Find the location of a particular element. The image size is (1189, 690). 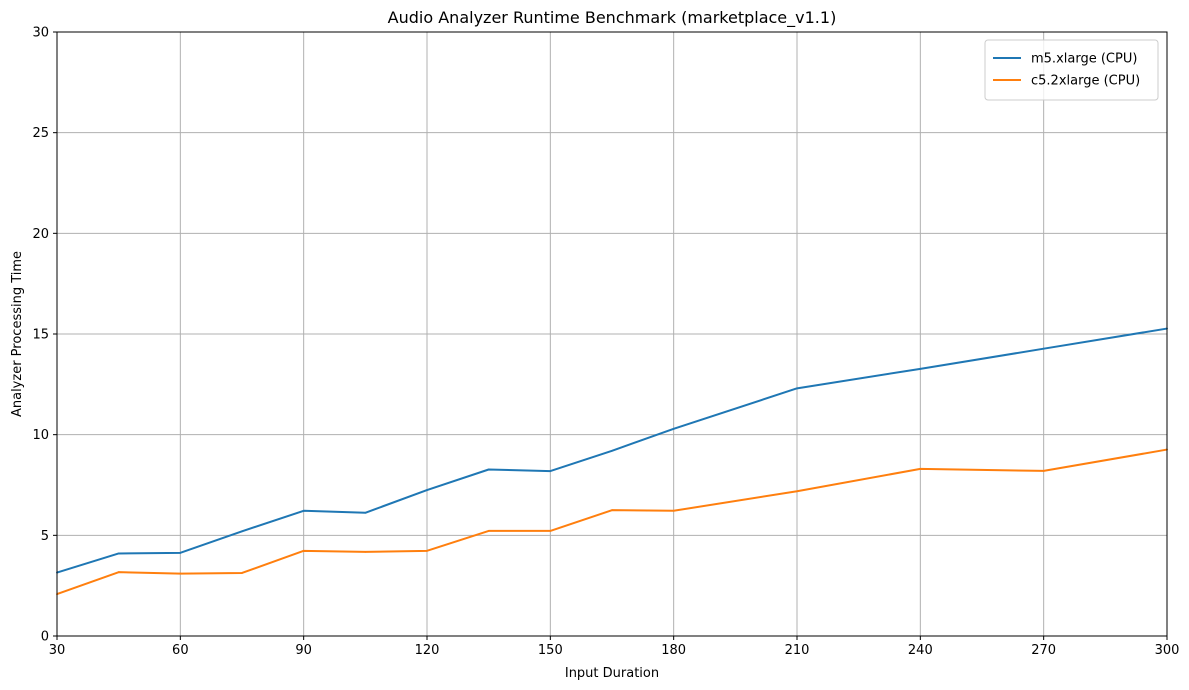

x-tick-label: 180 is located at coordinates (673, 650).